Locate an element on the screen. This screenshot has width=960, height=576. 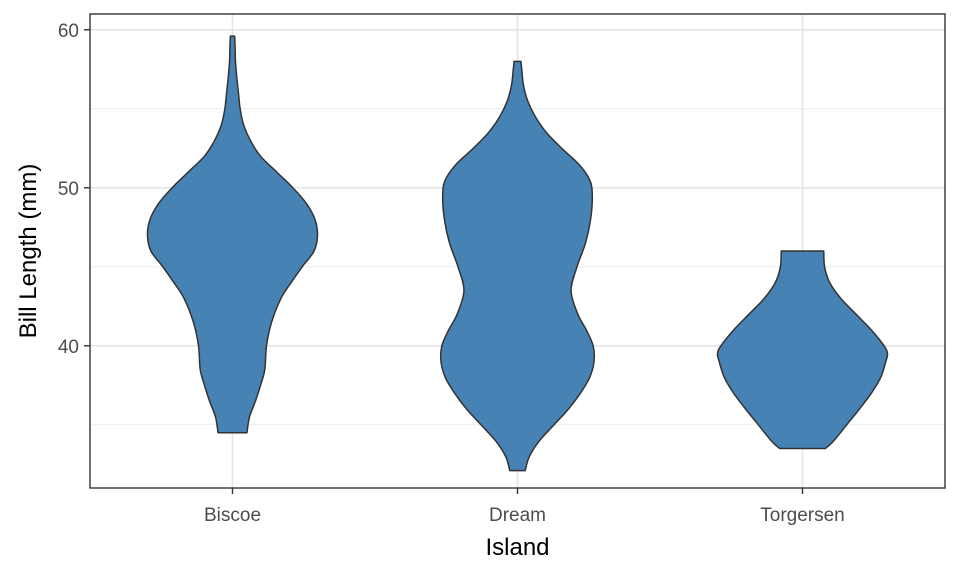
y-tick-label: 60 is located at coordinates (68, 31).